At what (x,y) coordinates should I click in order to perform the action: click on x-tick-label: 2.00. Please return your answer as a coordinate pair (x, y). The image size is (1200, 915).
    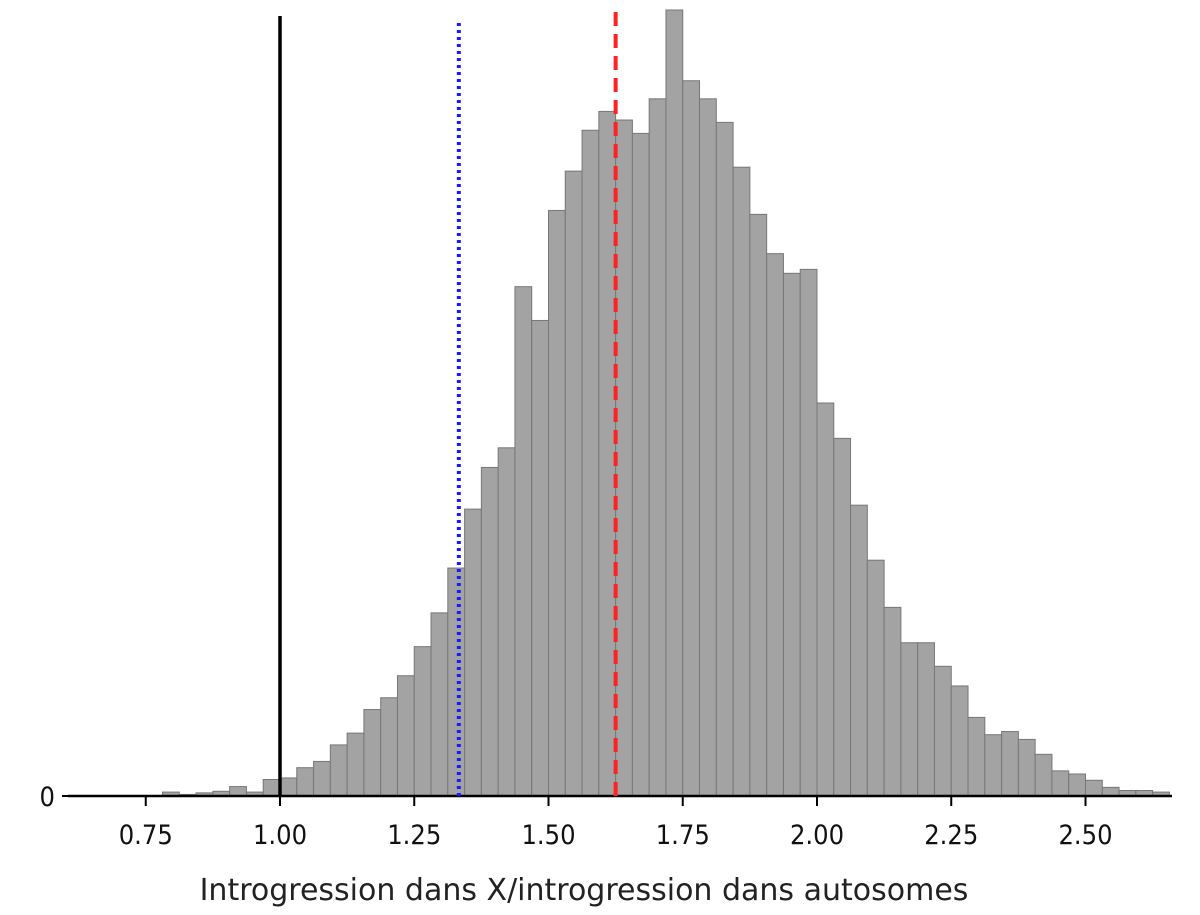
    Looking at the image, I should click on (817, 835).